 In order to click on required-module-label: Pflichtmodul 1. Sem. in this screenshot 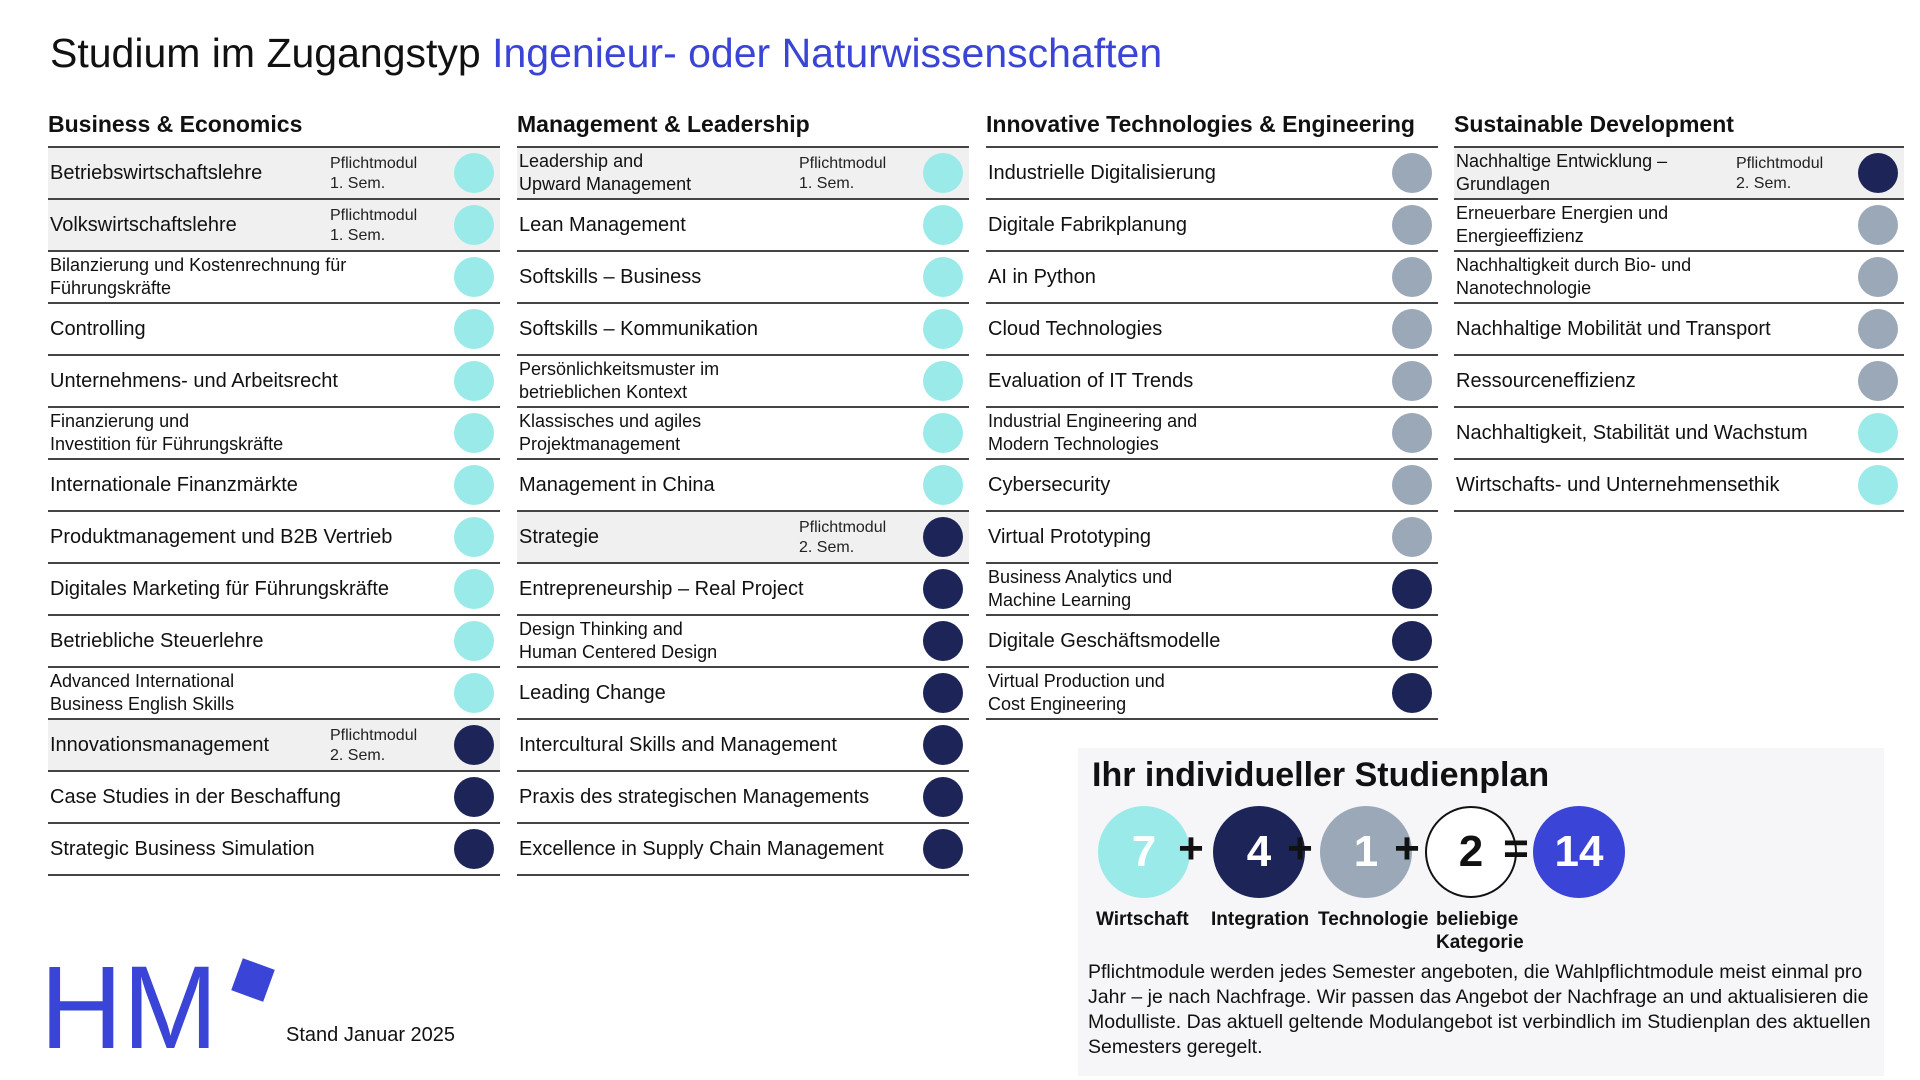, I will do `click(843, 173)`.